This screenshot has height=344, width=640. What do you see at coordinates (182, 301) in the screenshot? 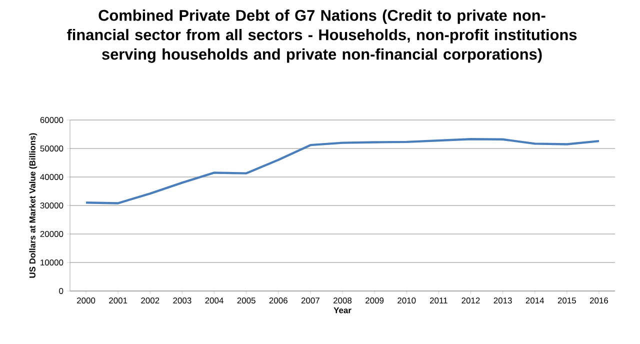
I see `x-tick-label: 2003` at bounding box center [182, 301].